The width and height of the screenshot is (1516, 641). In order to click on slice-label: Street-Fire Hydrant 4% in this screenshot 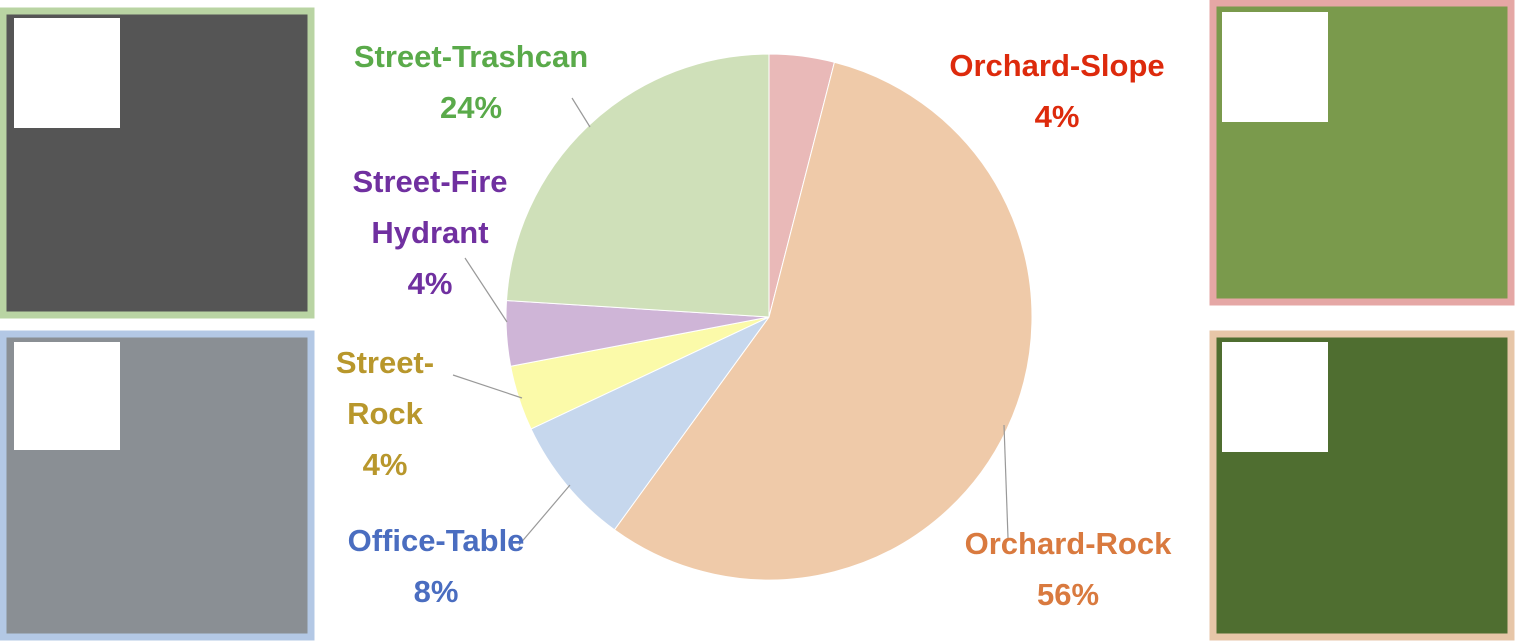, I will do `click(430, 232)`.